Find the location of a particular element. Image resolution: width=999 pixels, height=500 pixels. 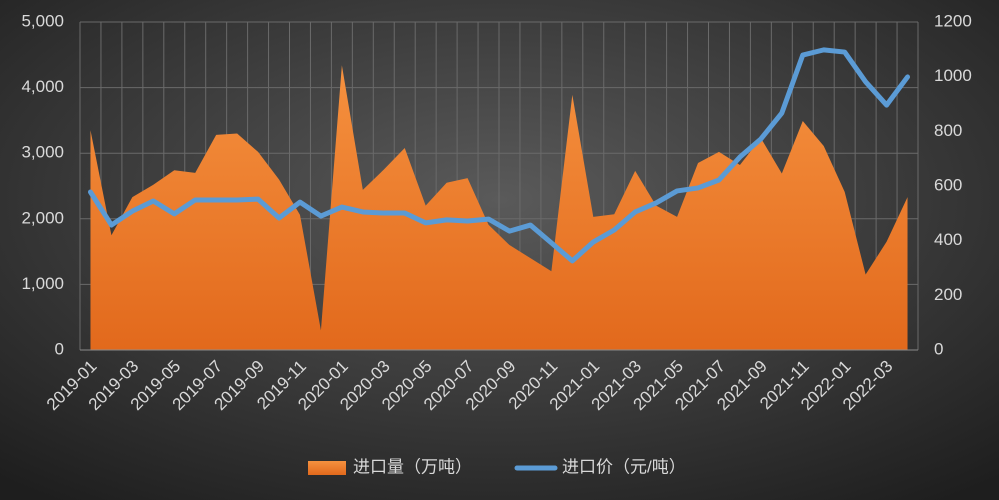

y2-tick-label: 0 is located at coordinates (938, 348).